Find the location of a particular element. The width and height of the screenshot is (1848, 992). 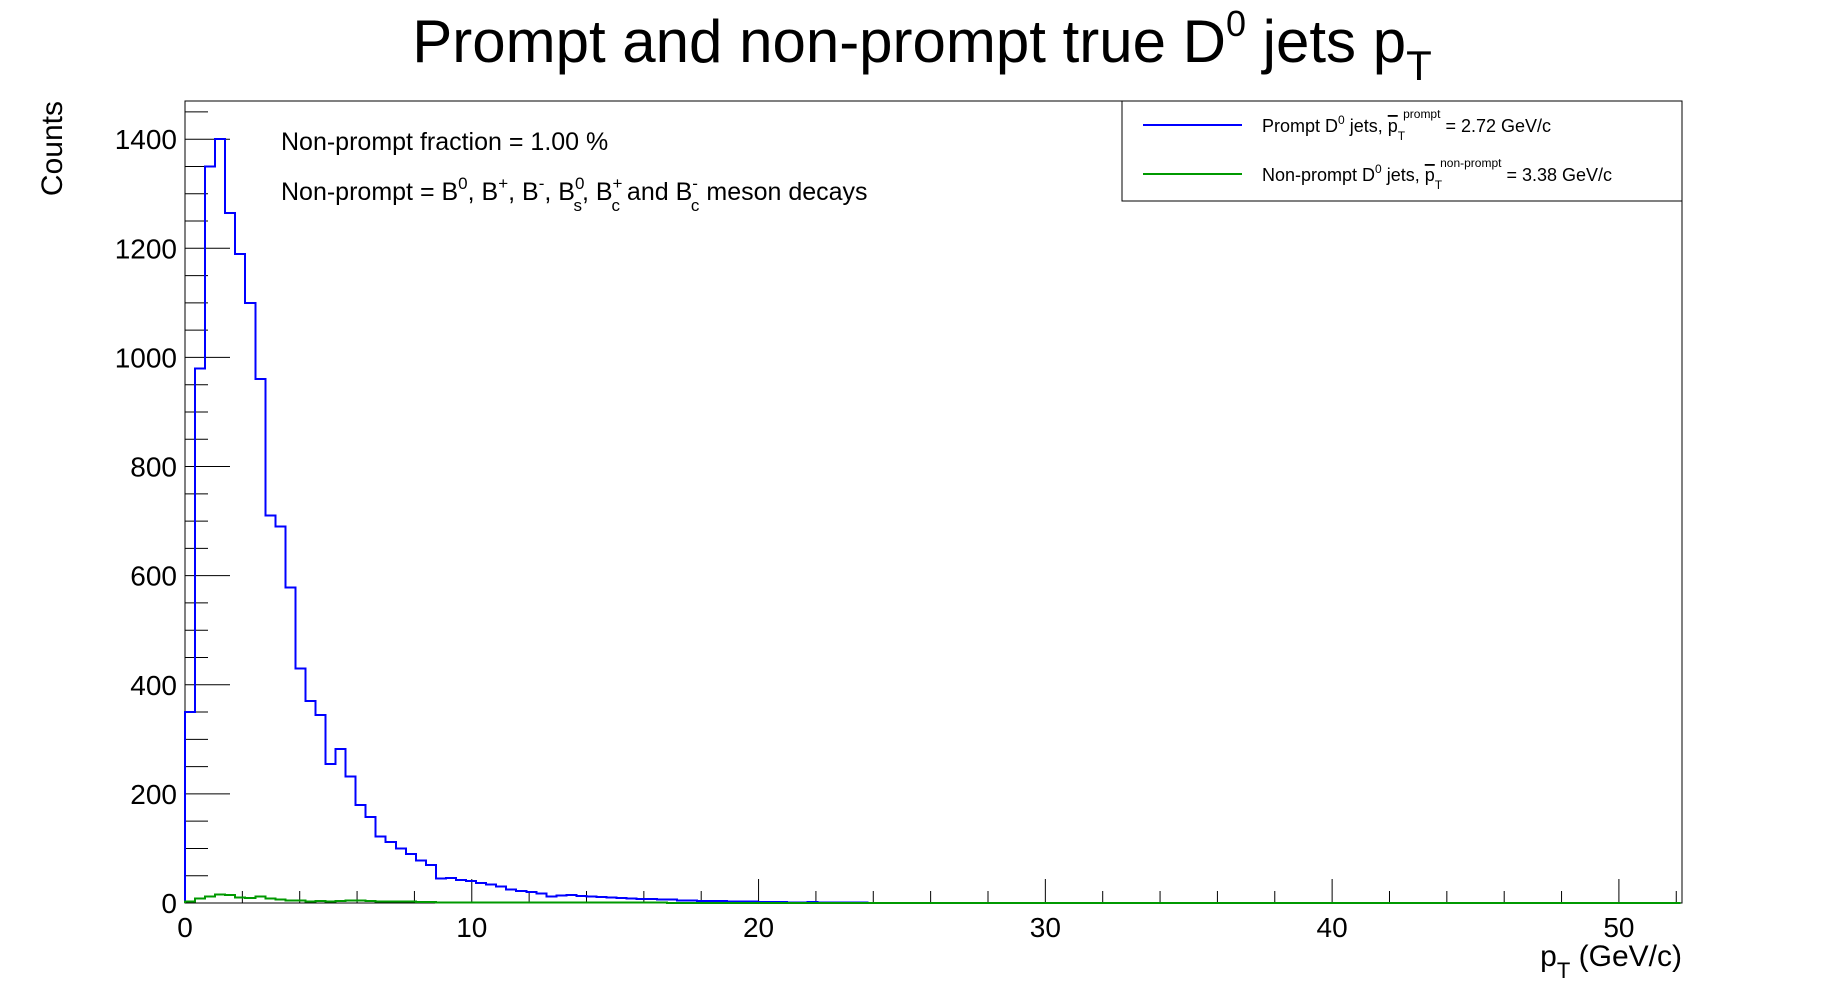

x-tick-label: 40 is located at coordinates (1332, 927).